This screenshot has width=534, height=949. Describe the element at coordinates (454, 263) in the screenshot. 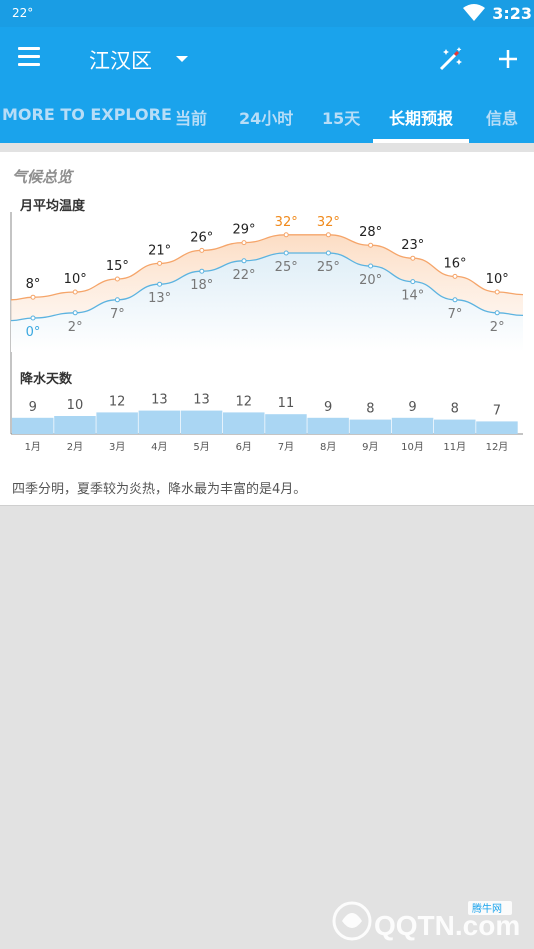

I see `high-temp-label: 16°` at that location.